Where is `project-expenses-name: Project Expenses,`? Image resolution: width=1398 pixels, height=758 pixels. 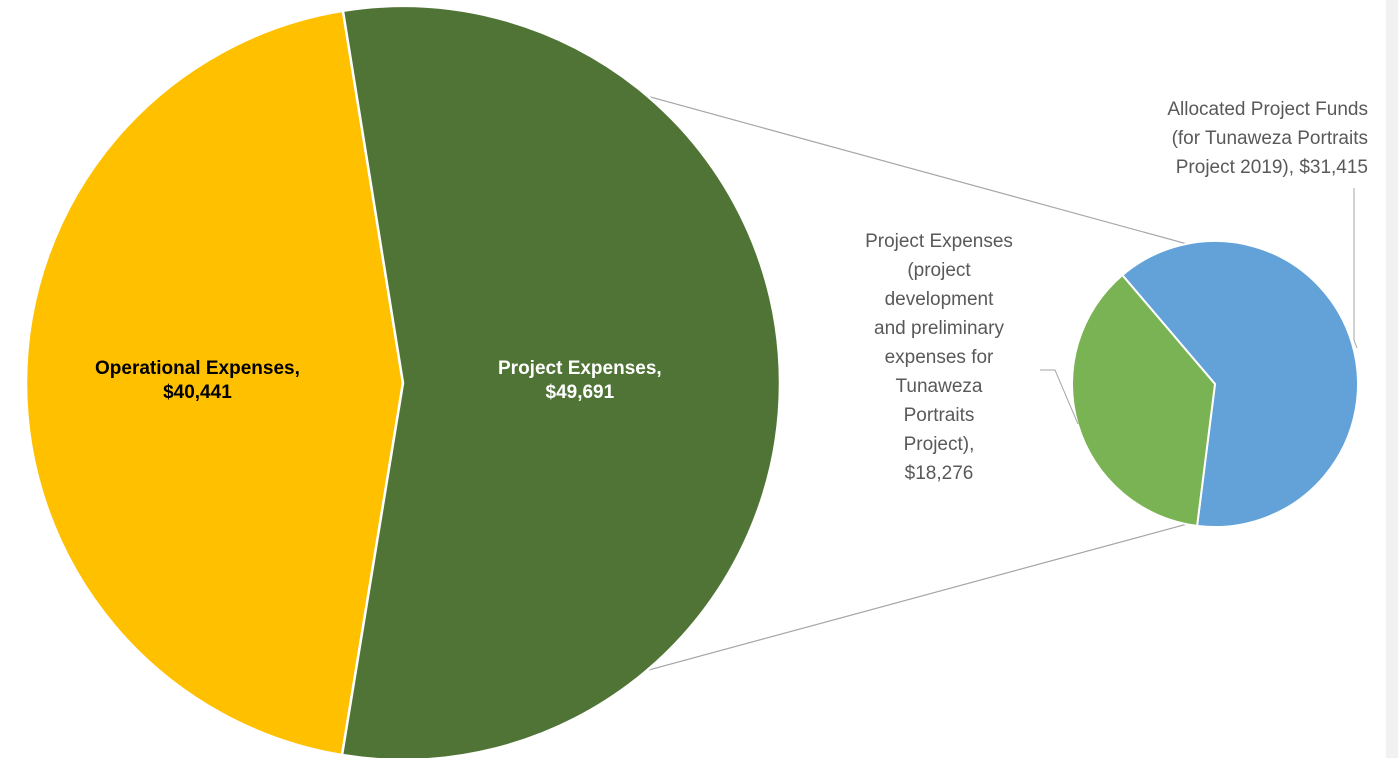
project-expenses-name: Project Expenses, is located at coordinates (580, 368).